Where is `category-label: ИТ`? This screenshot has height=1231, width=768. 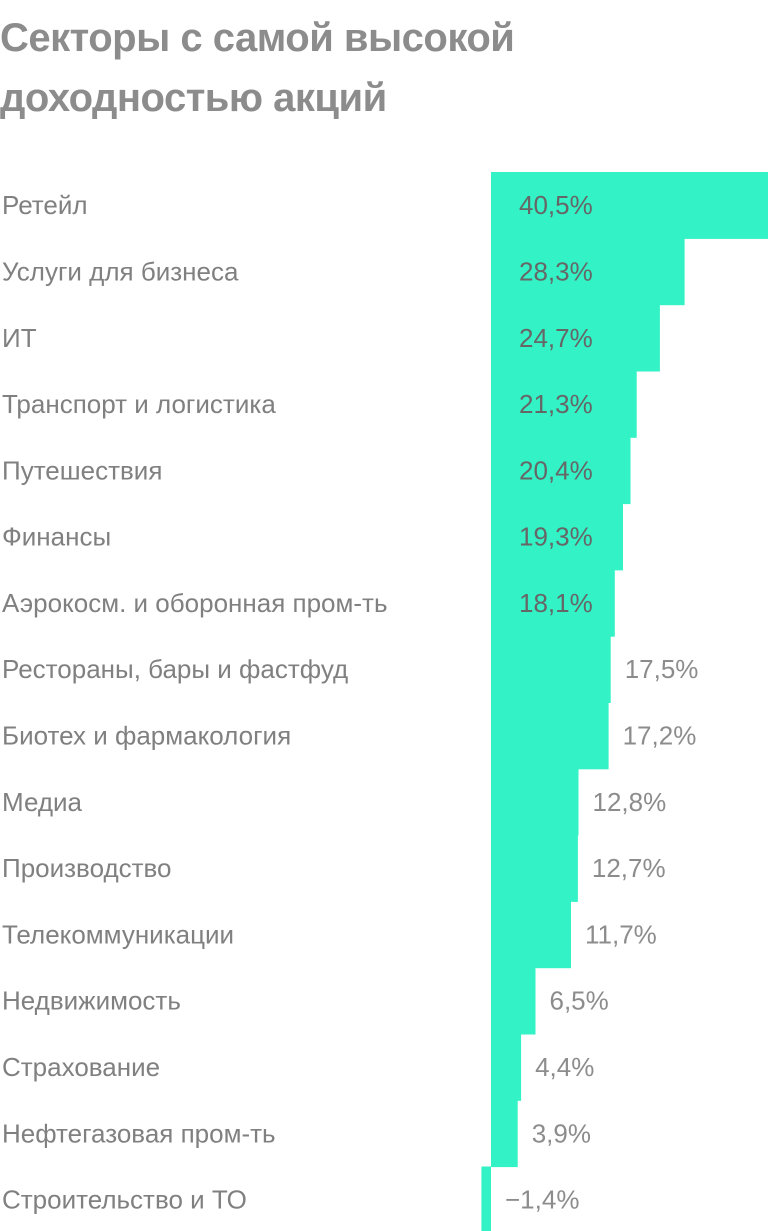
category-label: ИТ is located at coordinates (19, 338).